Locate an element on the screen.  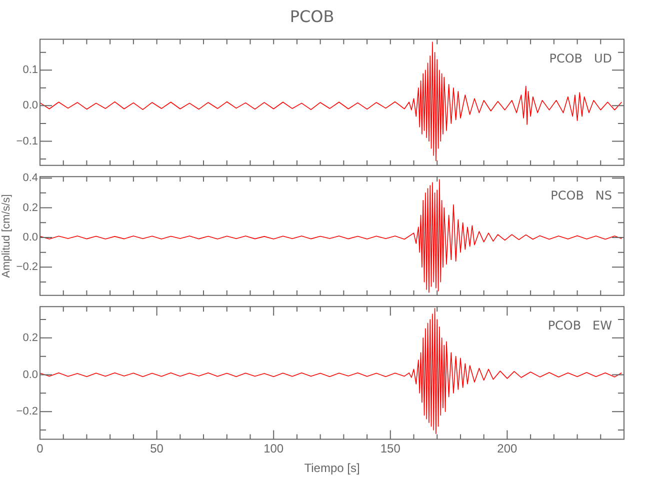
y-axis-title: Amplitud [cm/s/s] is located at coordinates (6, 236).